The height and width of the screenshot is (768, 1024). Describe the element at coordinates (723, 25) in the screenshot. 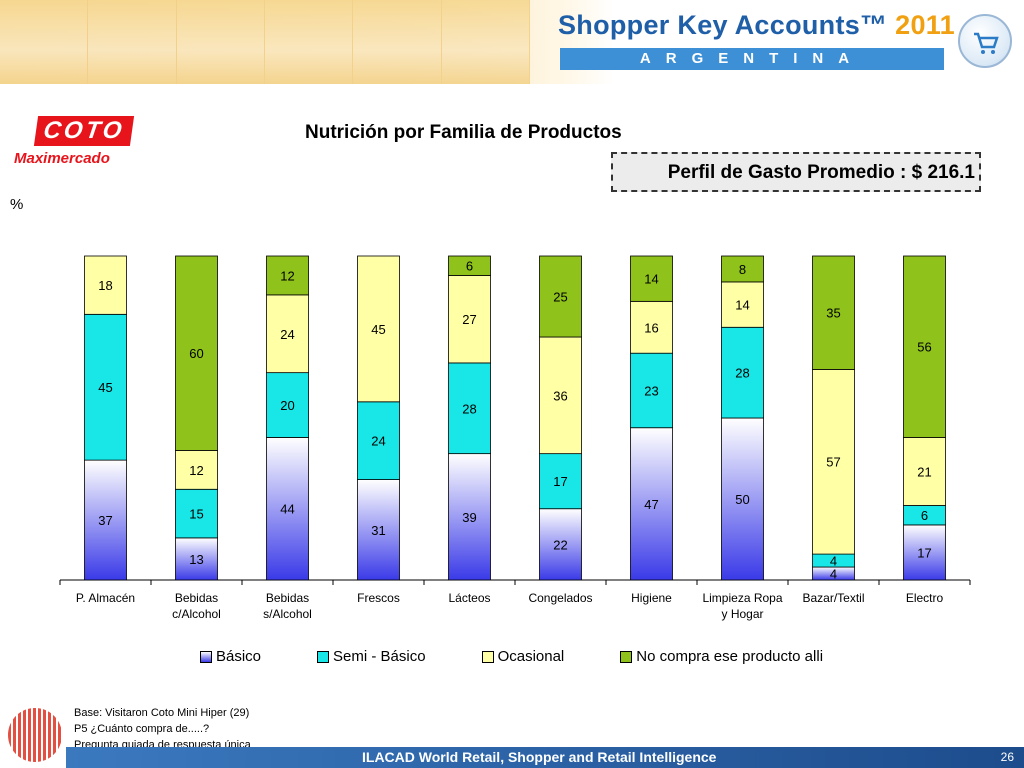

I see `brand-main: Shopper Key Accounts™` at that location.